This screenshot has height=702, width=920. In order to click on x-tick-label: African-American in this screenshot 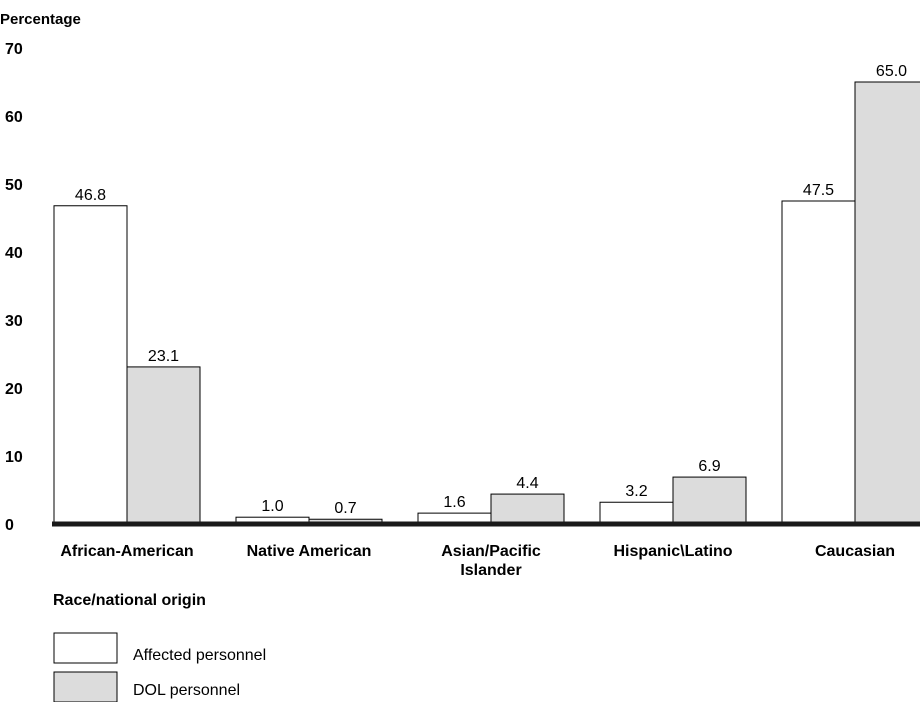, I will do `click(126, 551)`.